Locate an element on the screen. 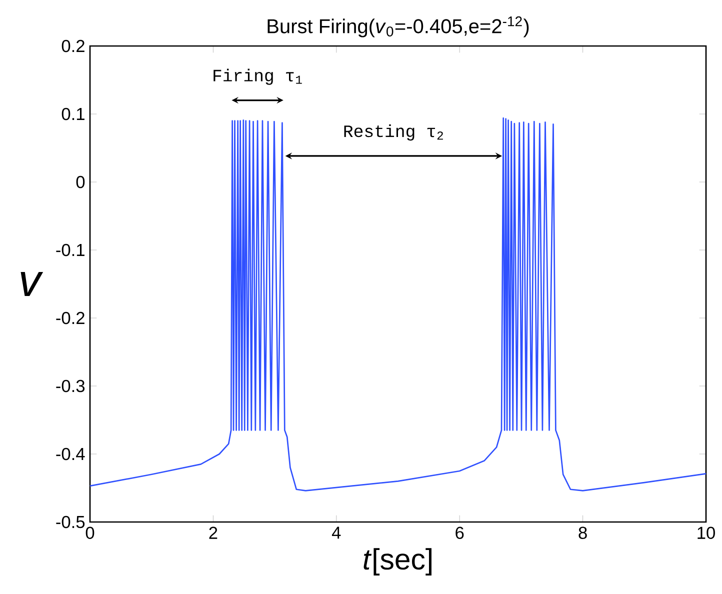  y-tick-label: 0 is located at coordinates (80, 182).